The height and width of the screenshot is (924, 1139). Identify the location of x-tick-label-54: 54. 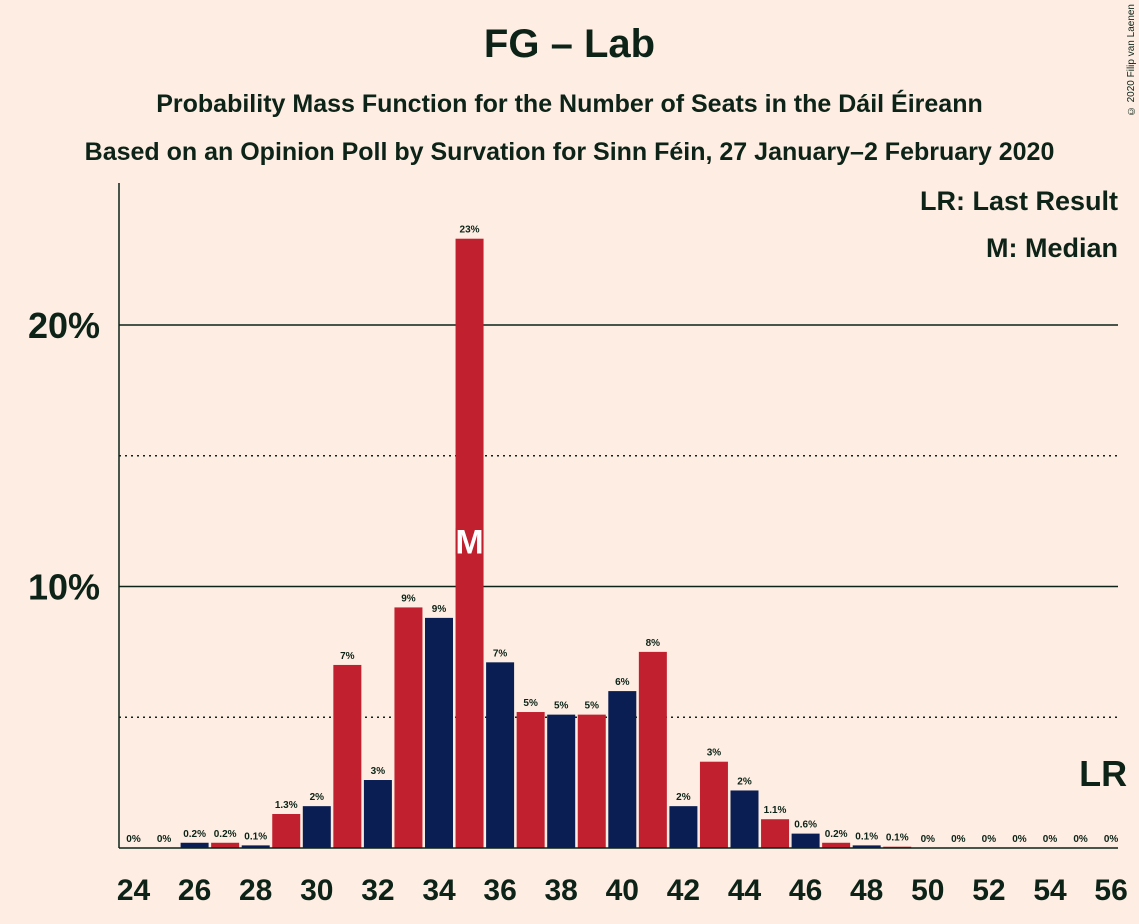
(1050, 890).